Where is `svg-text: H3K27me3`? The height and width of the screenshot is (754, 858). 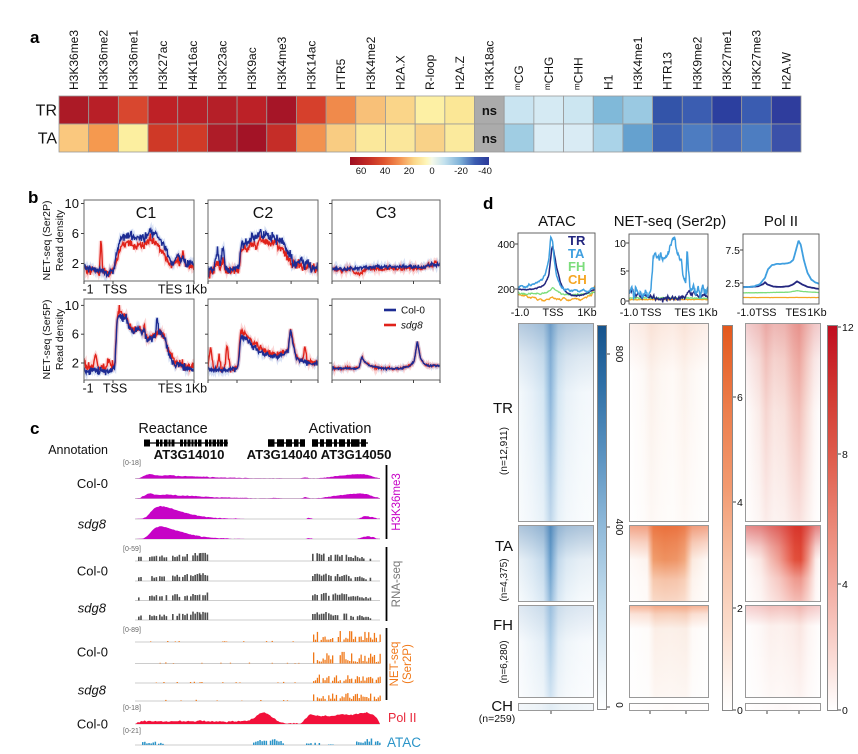 svg-text: H3K27me3 is located at coordinates (757, 60).